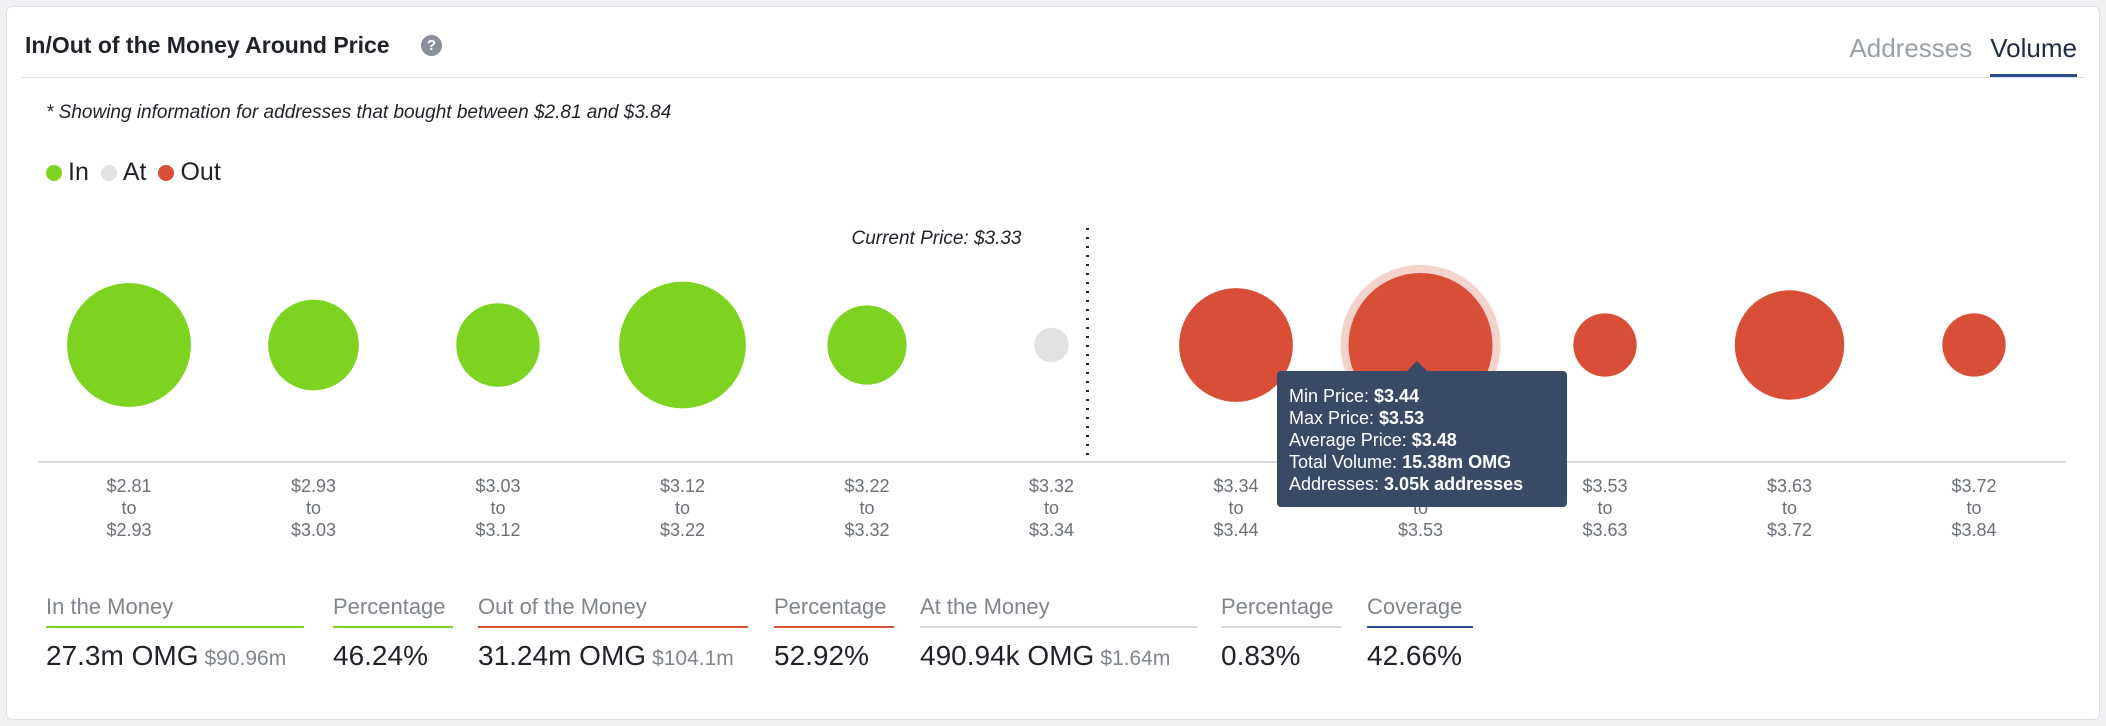 The height and width of the screenshot is (726, 2106). What do you see at coordinates (1973, 530) in the screenshot?
I see `tick-label-price: $3.84` at bounding box center [1973, 530].